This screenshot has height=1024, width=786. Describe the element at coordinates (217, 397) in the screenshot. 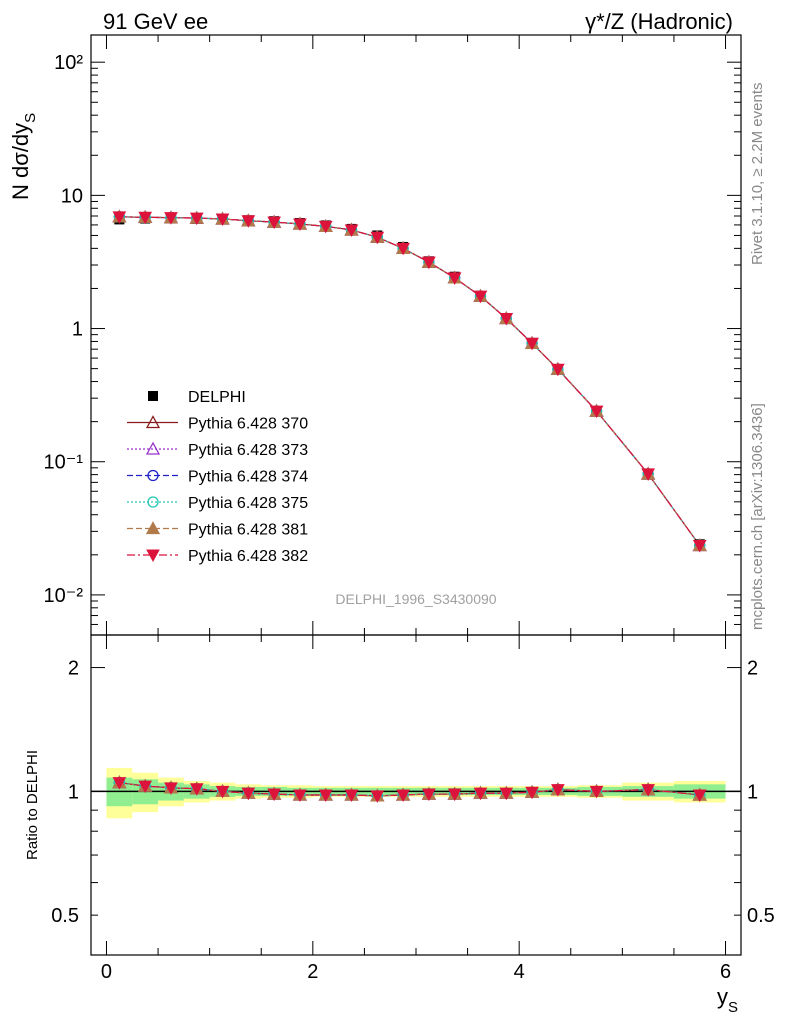

I see `legend-label-data: DELPHI` at that location.